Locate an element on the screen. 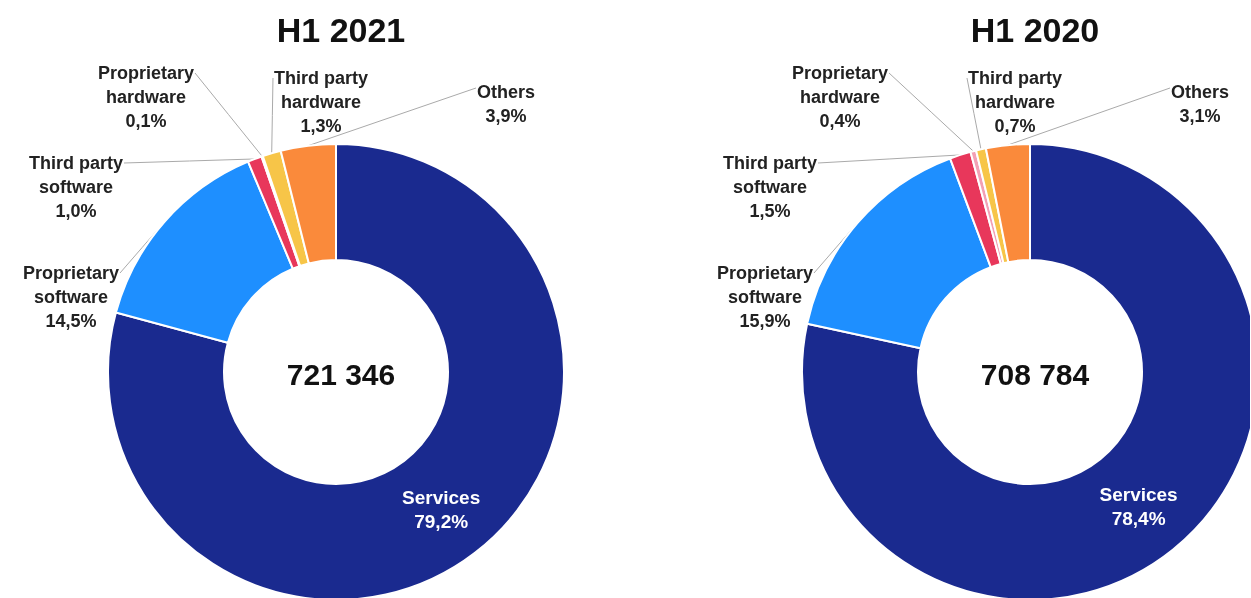  data-label: 79,2% is located at coordinates (441, 521).